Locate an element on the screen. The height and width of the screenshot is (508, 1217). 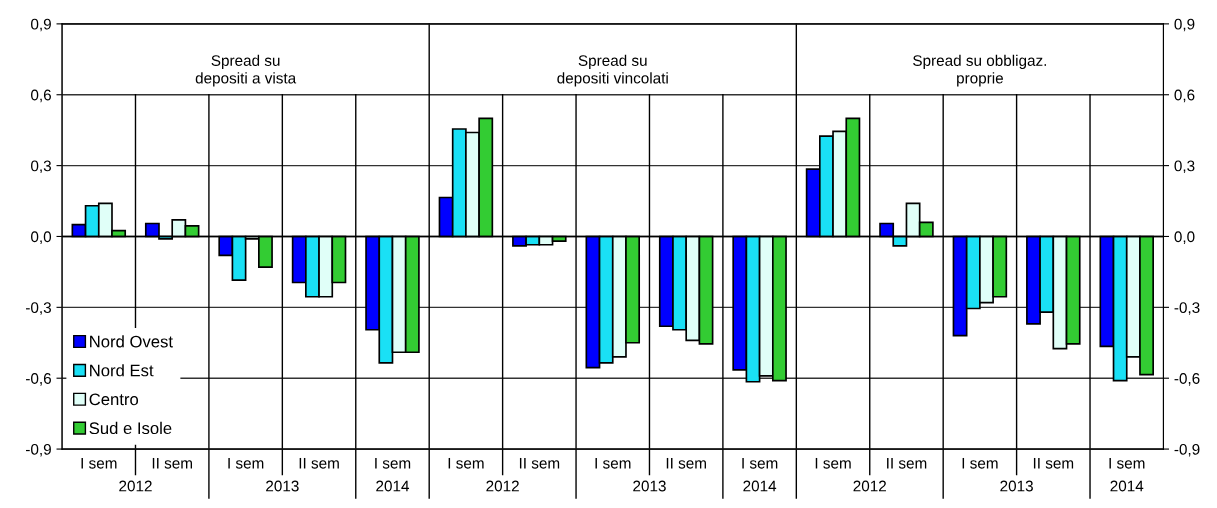
y-tick-label: 0,9 is located at coordinates (41, 25).